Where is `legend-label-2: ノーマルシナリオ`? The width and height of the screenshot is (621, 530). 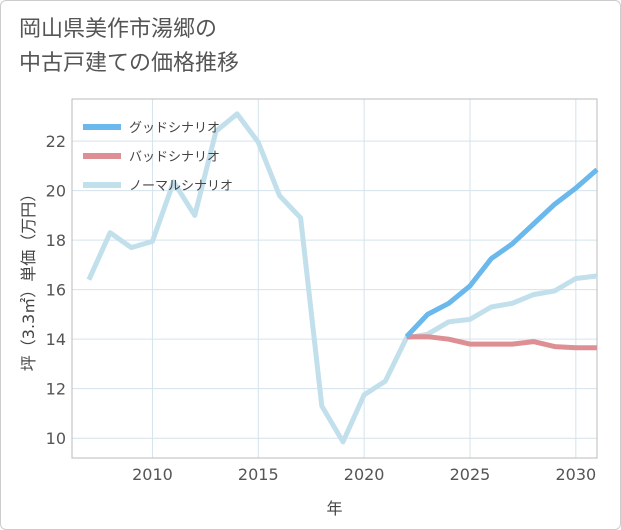
legend-label-2: ノーマルシナリオ is located at coordinates (181, 186).